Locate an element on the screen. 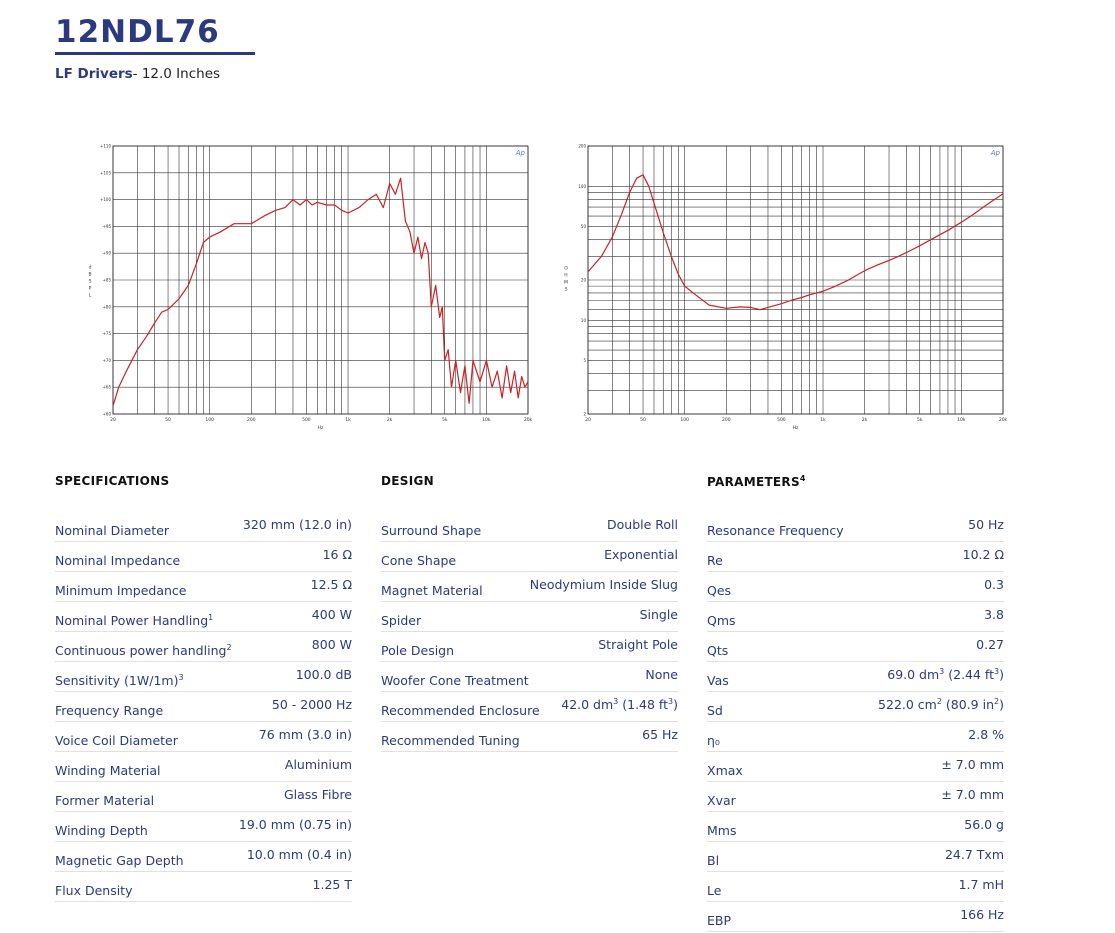  x-tick-label: 1k is located at coordinates (823, 420).